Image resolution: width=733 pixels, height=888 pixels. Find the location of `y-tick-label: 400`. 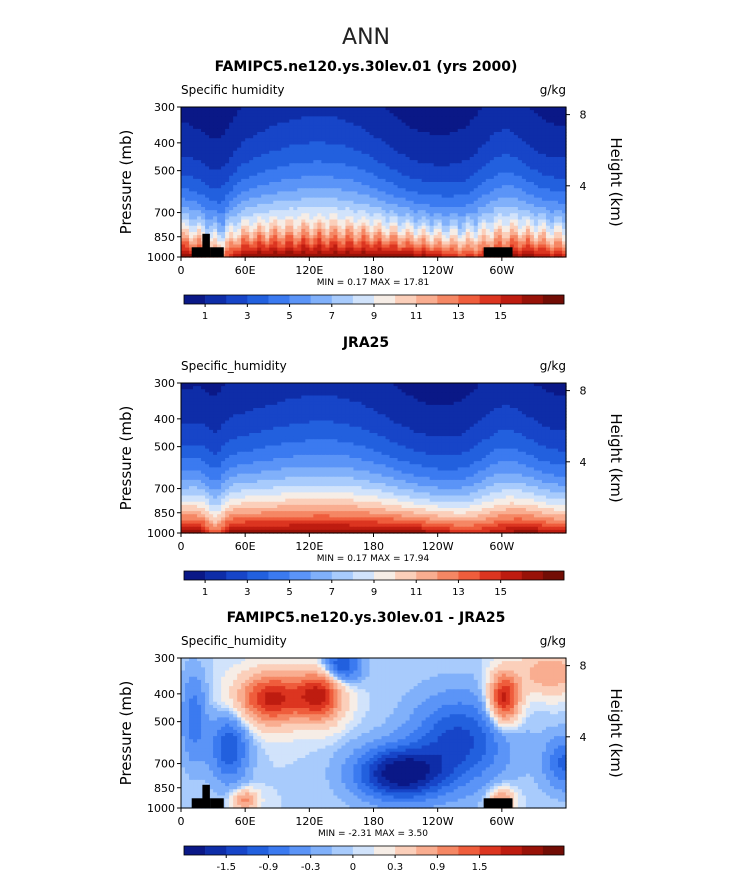

y-tick-label: 400 is located at coordinates (164, 419).